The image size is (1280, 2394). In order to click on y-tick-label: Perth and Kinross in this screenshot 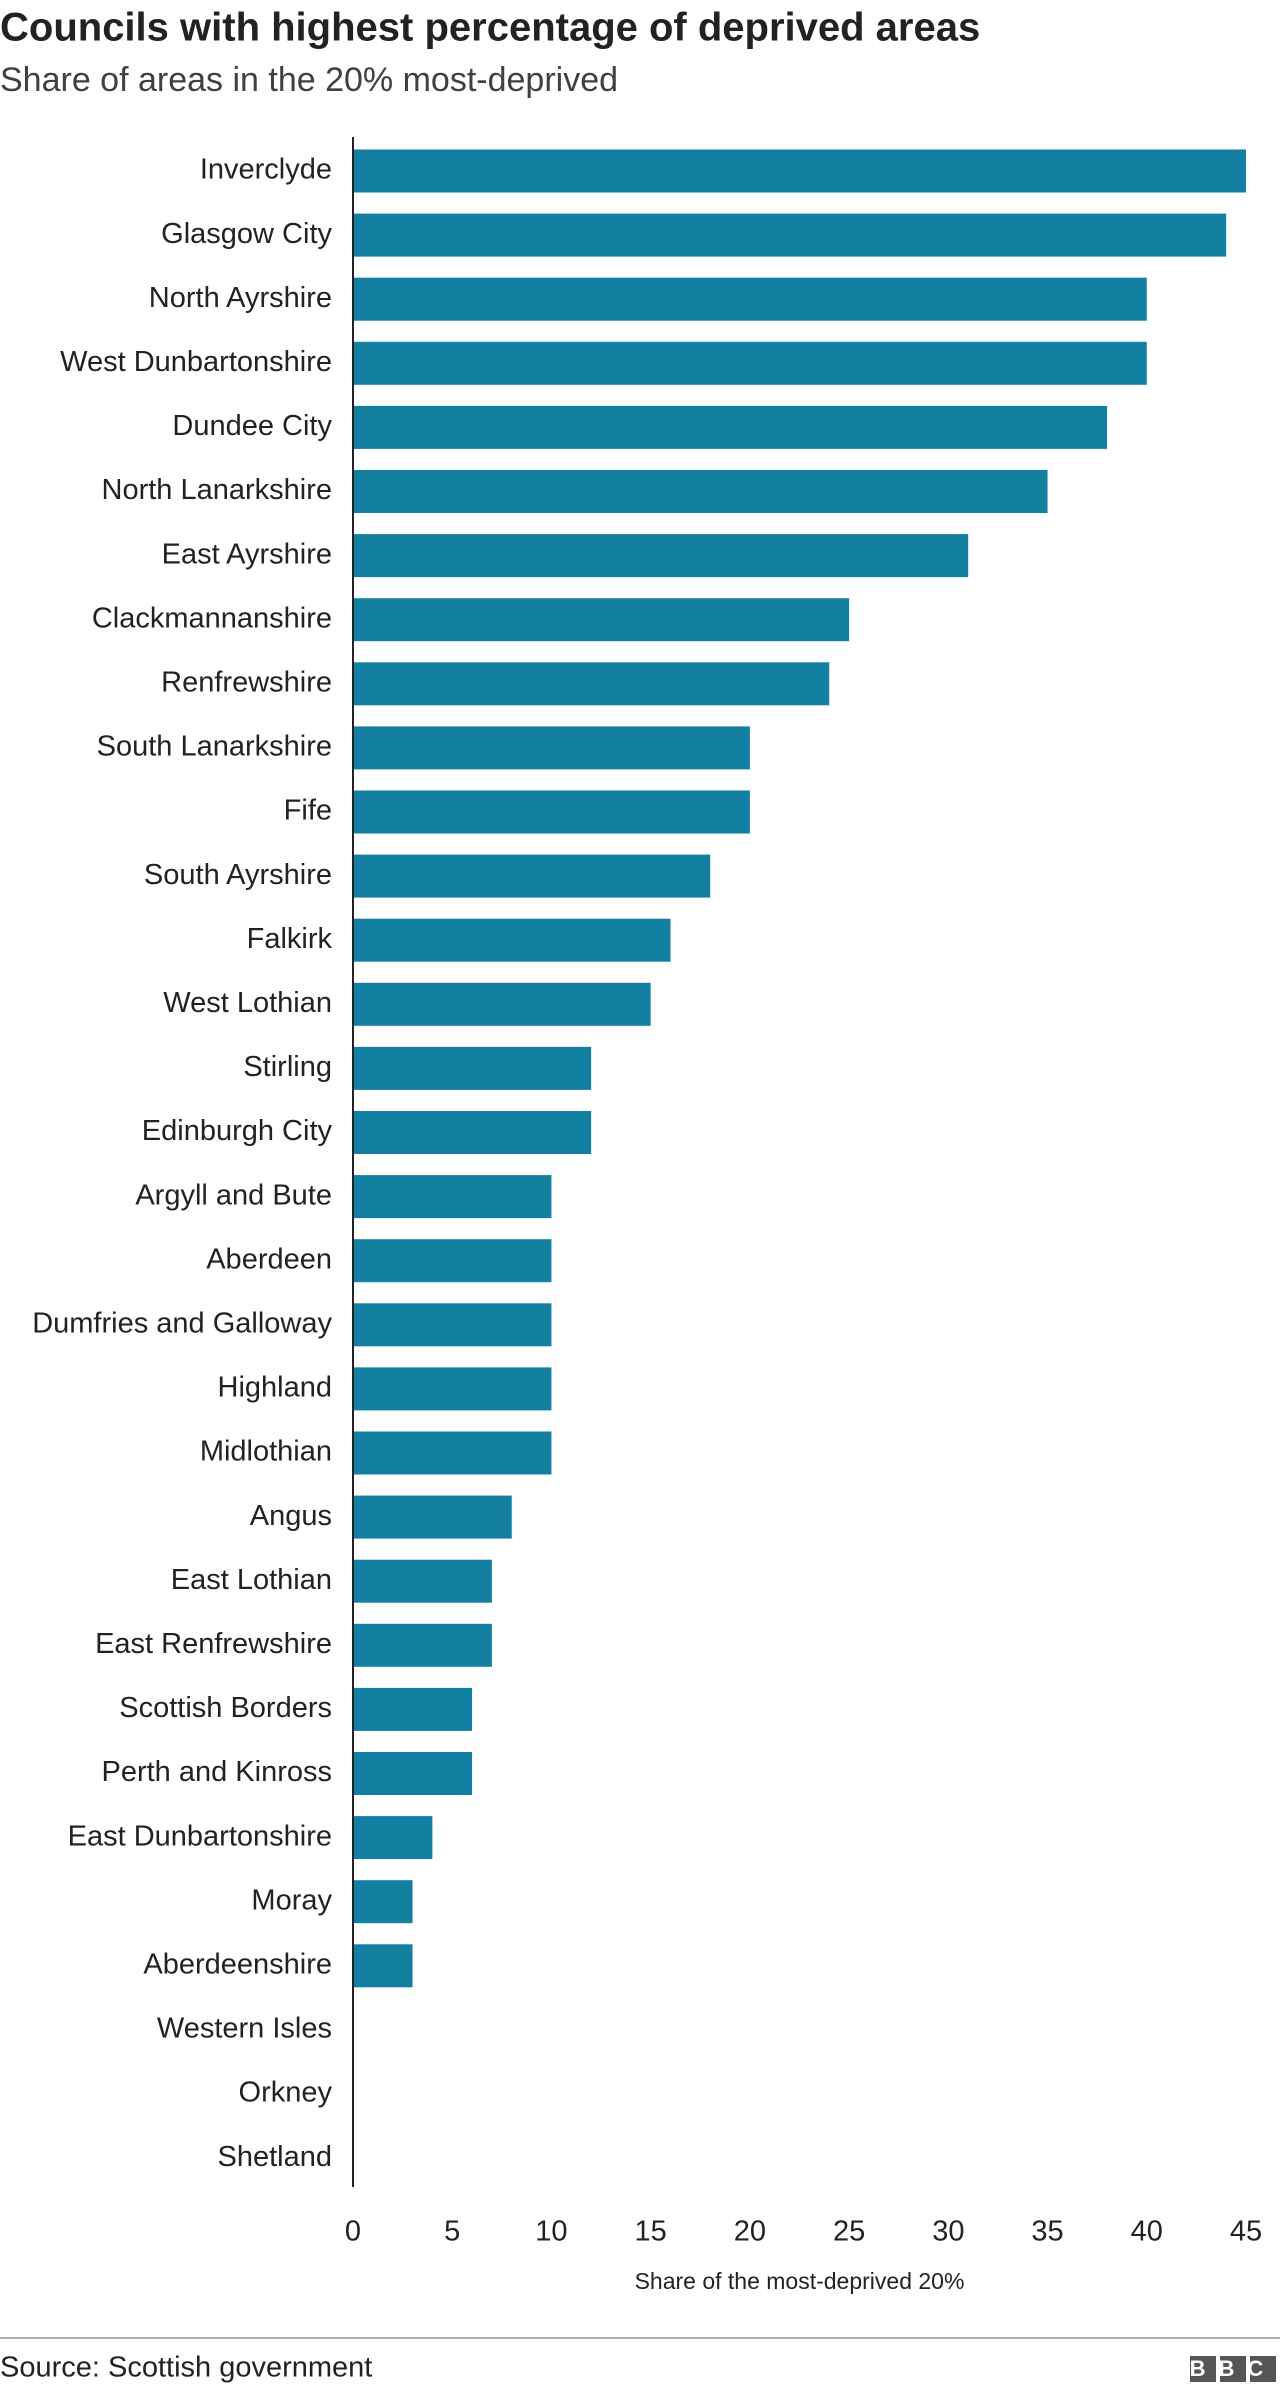, I will do `click(216, 1772)`.